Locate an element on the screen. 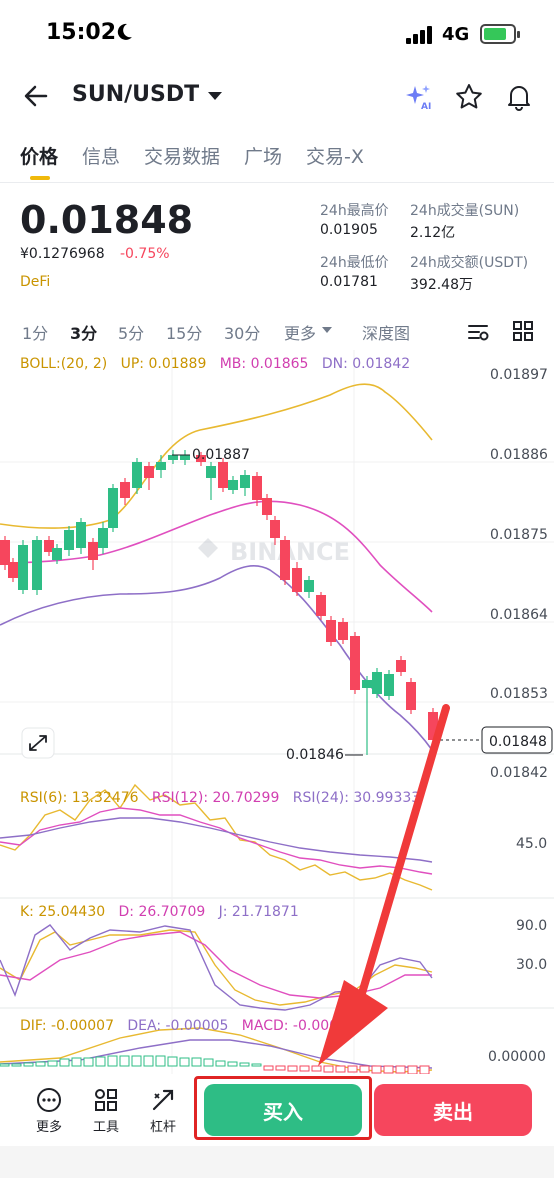 This screenshot has height=1178, width=554. tab-info: 信息 is located at coordinates (101, 157).